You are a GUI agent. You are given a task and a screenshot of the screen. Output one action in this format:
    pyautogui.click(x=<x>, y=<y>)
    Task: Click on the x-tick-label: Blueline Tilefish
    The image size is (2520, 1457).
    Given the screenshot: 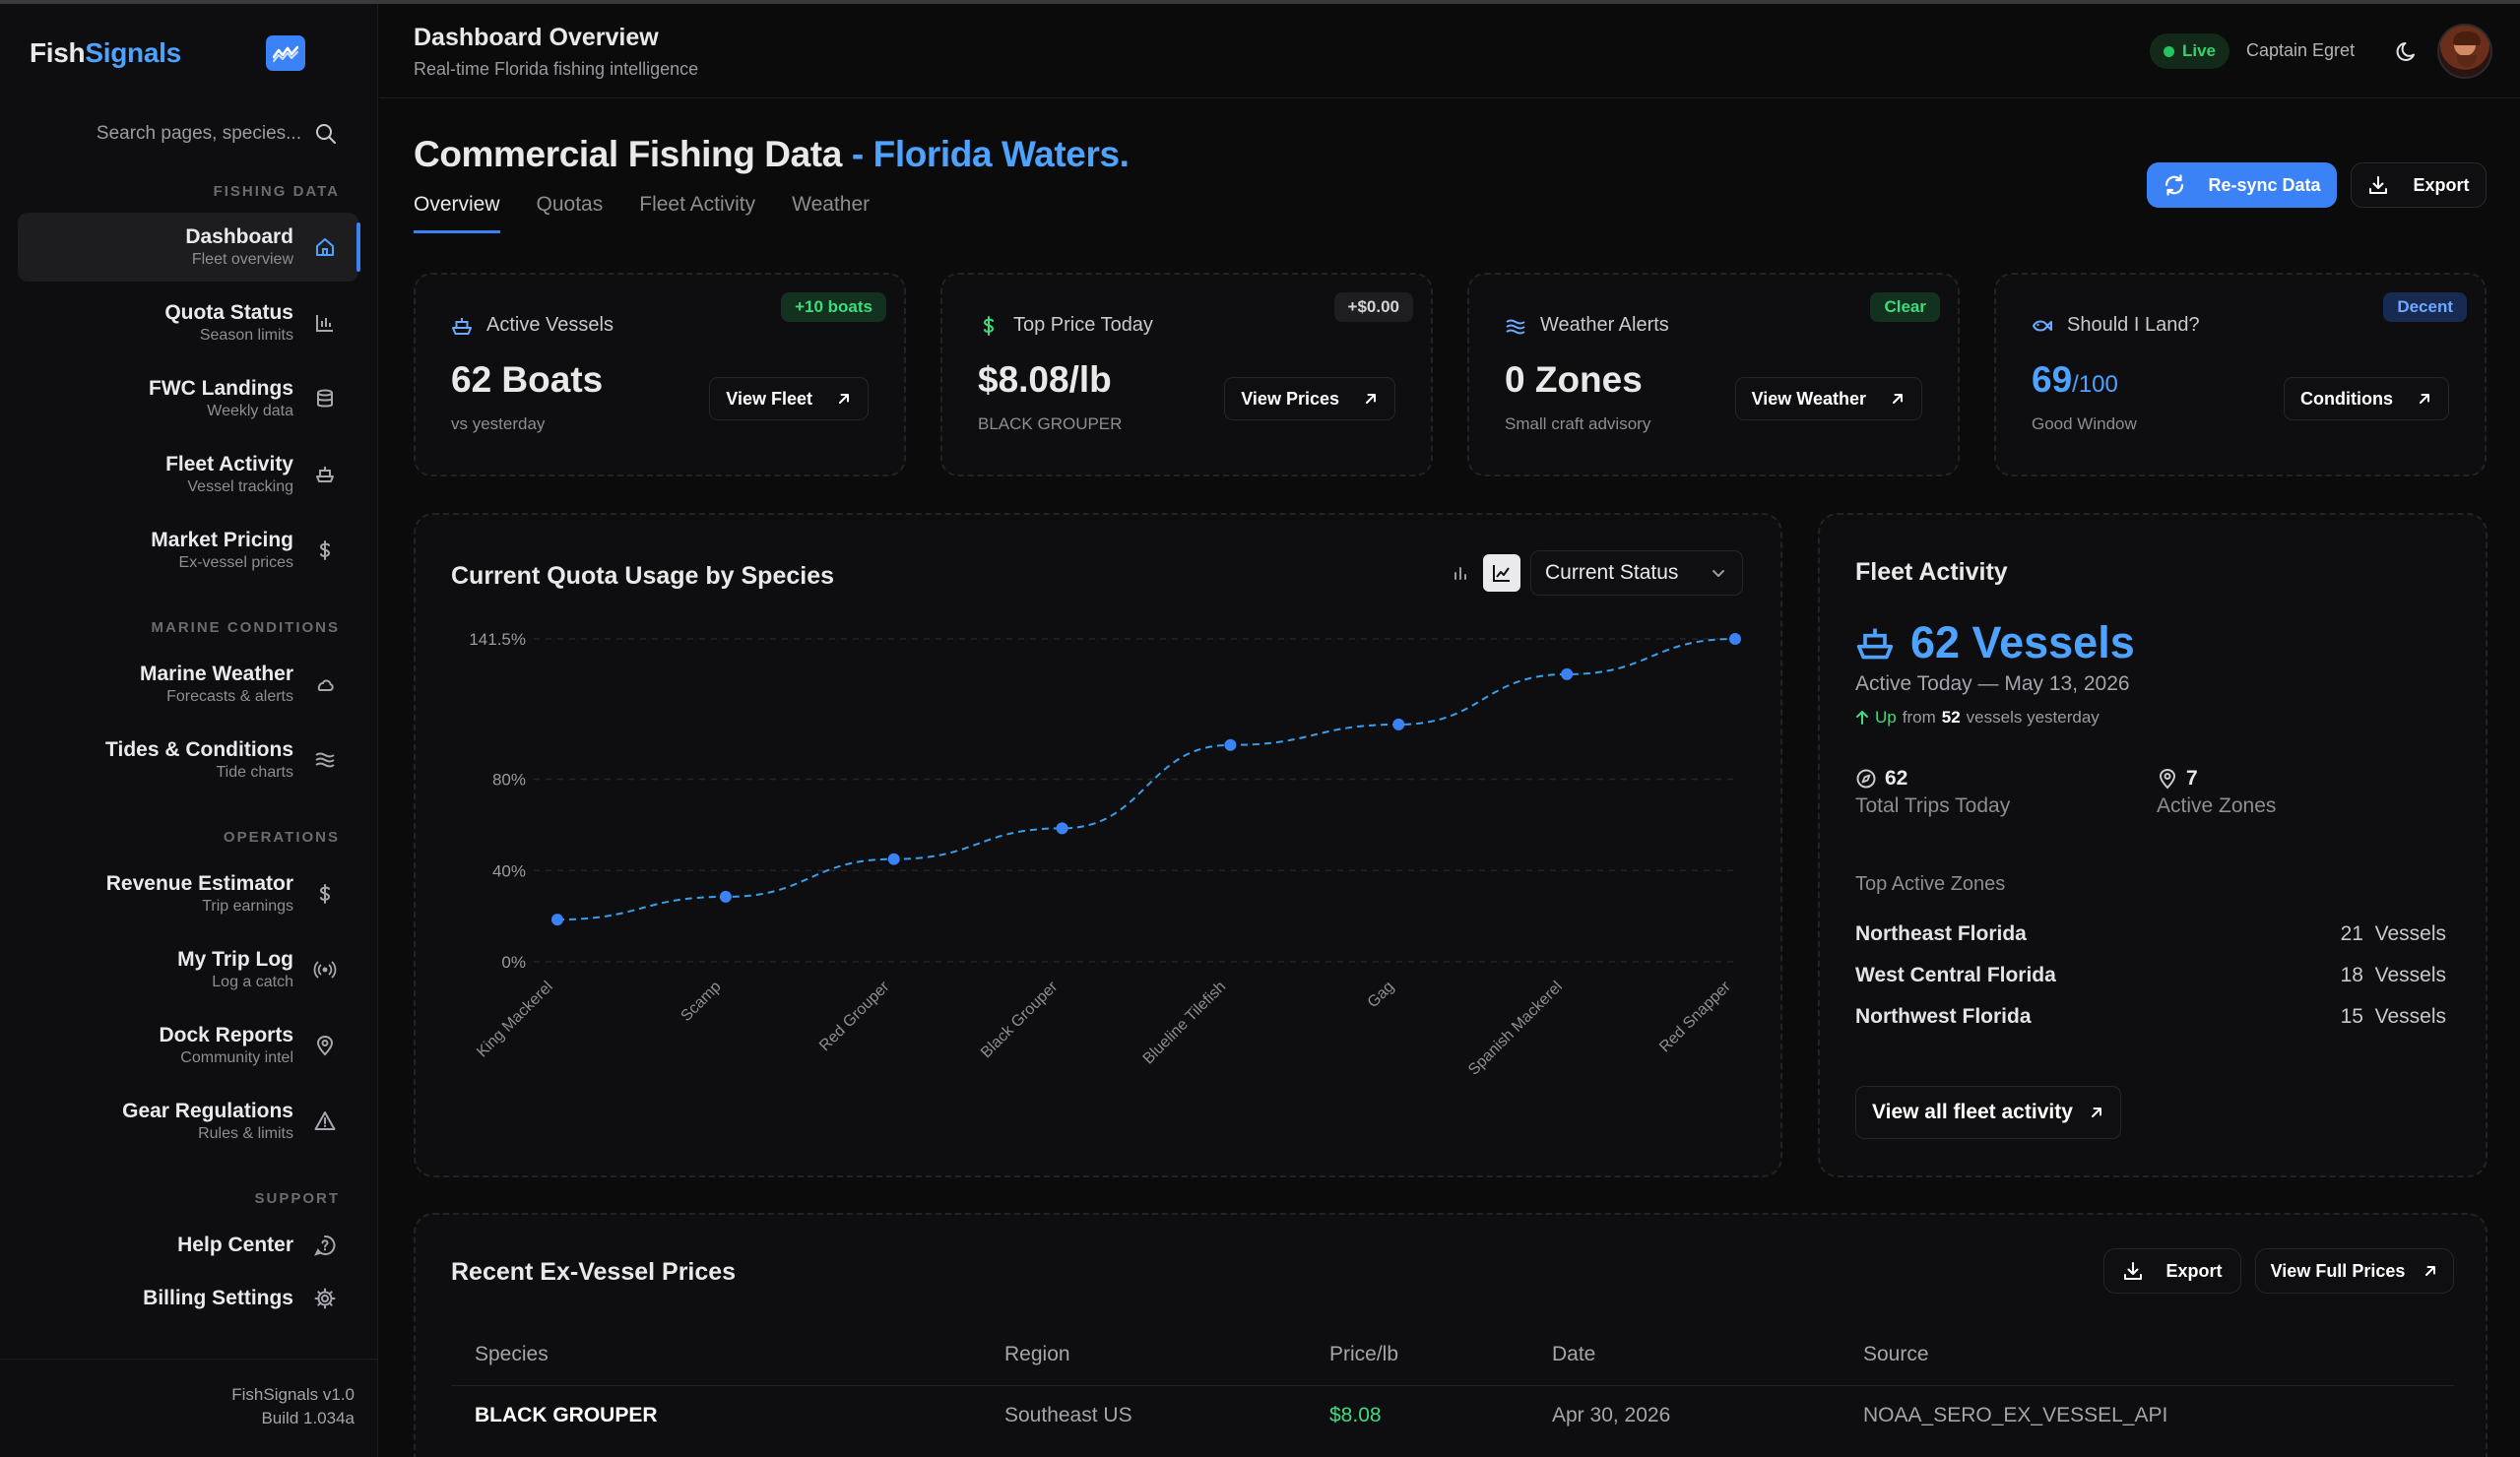 What is the action you would take?
    pyautogui.click(x=1185, y=1023)
    